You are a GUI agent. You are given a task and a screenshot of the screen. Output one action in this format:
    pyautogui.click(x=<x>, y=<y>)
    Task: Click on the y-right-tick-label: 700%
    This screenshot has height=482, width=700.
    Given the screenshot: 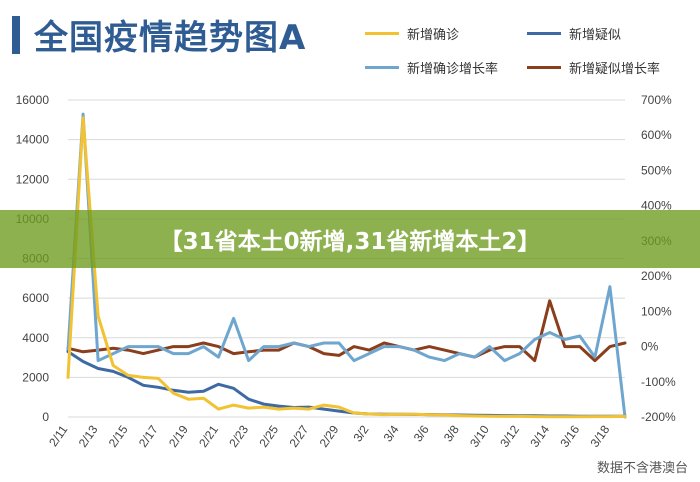 What is the action you would take?
    pyautogui.click(x=656, y=100)
    